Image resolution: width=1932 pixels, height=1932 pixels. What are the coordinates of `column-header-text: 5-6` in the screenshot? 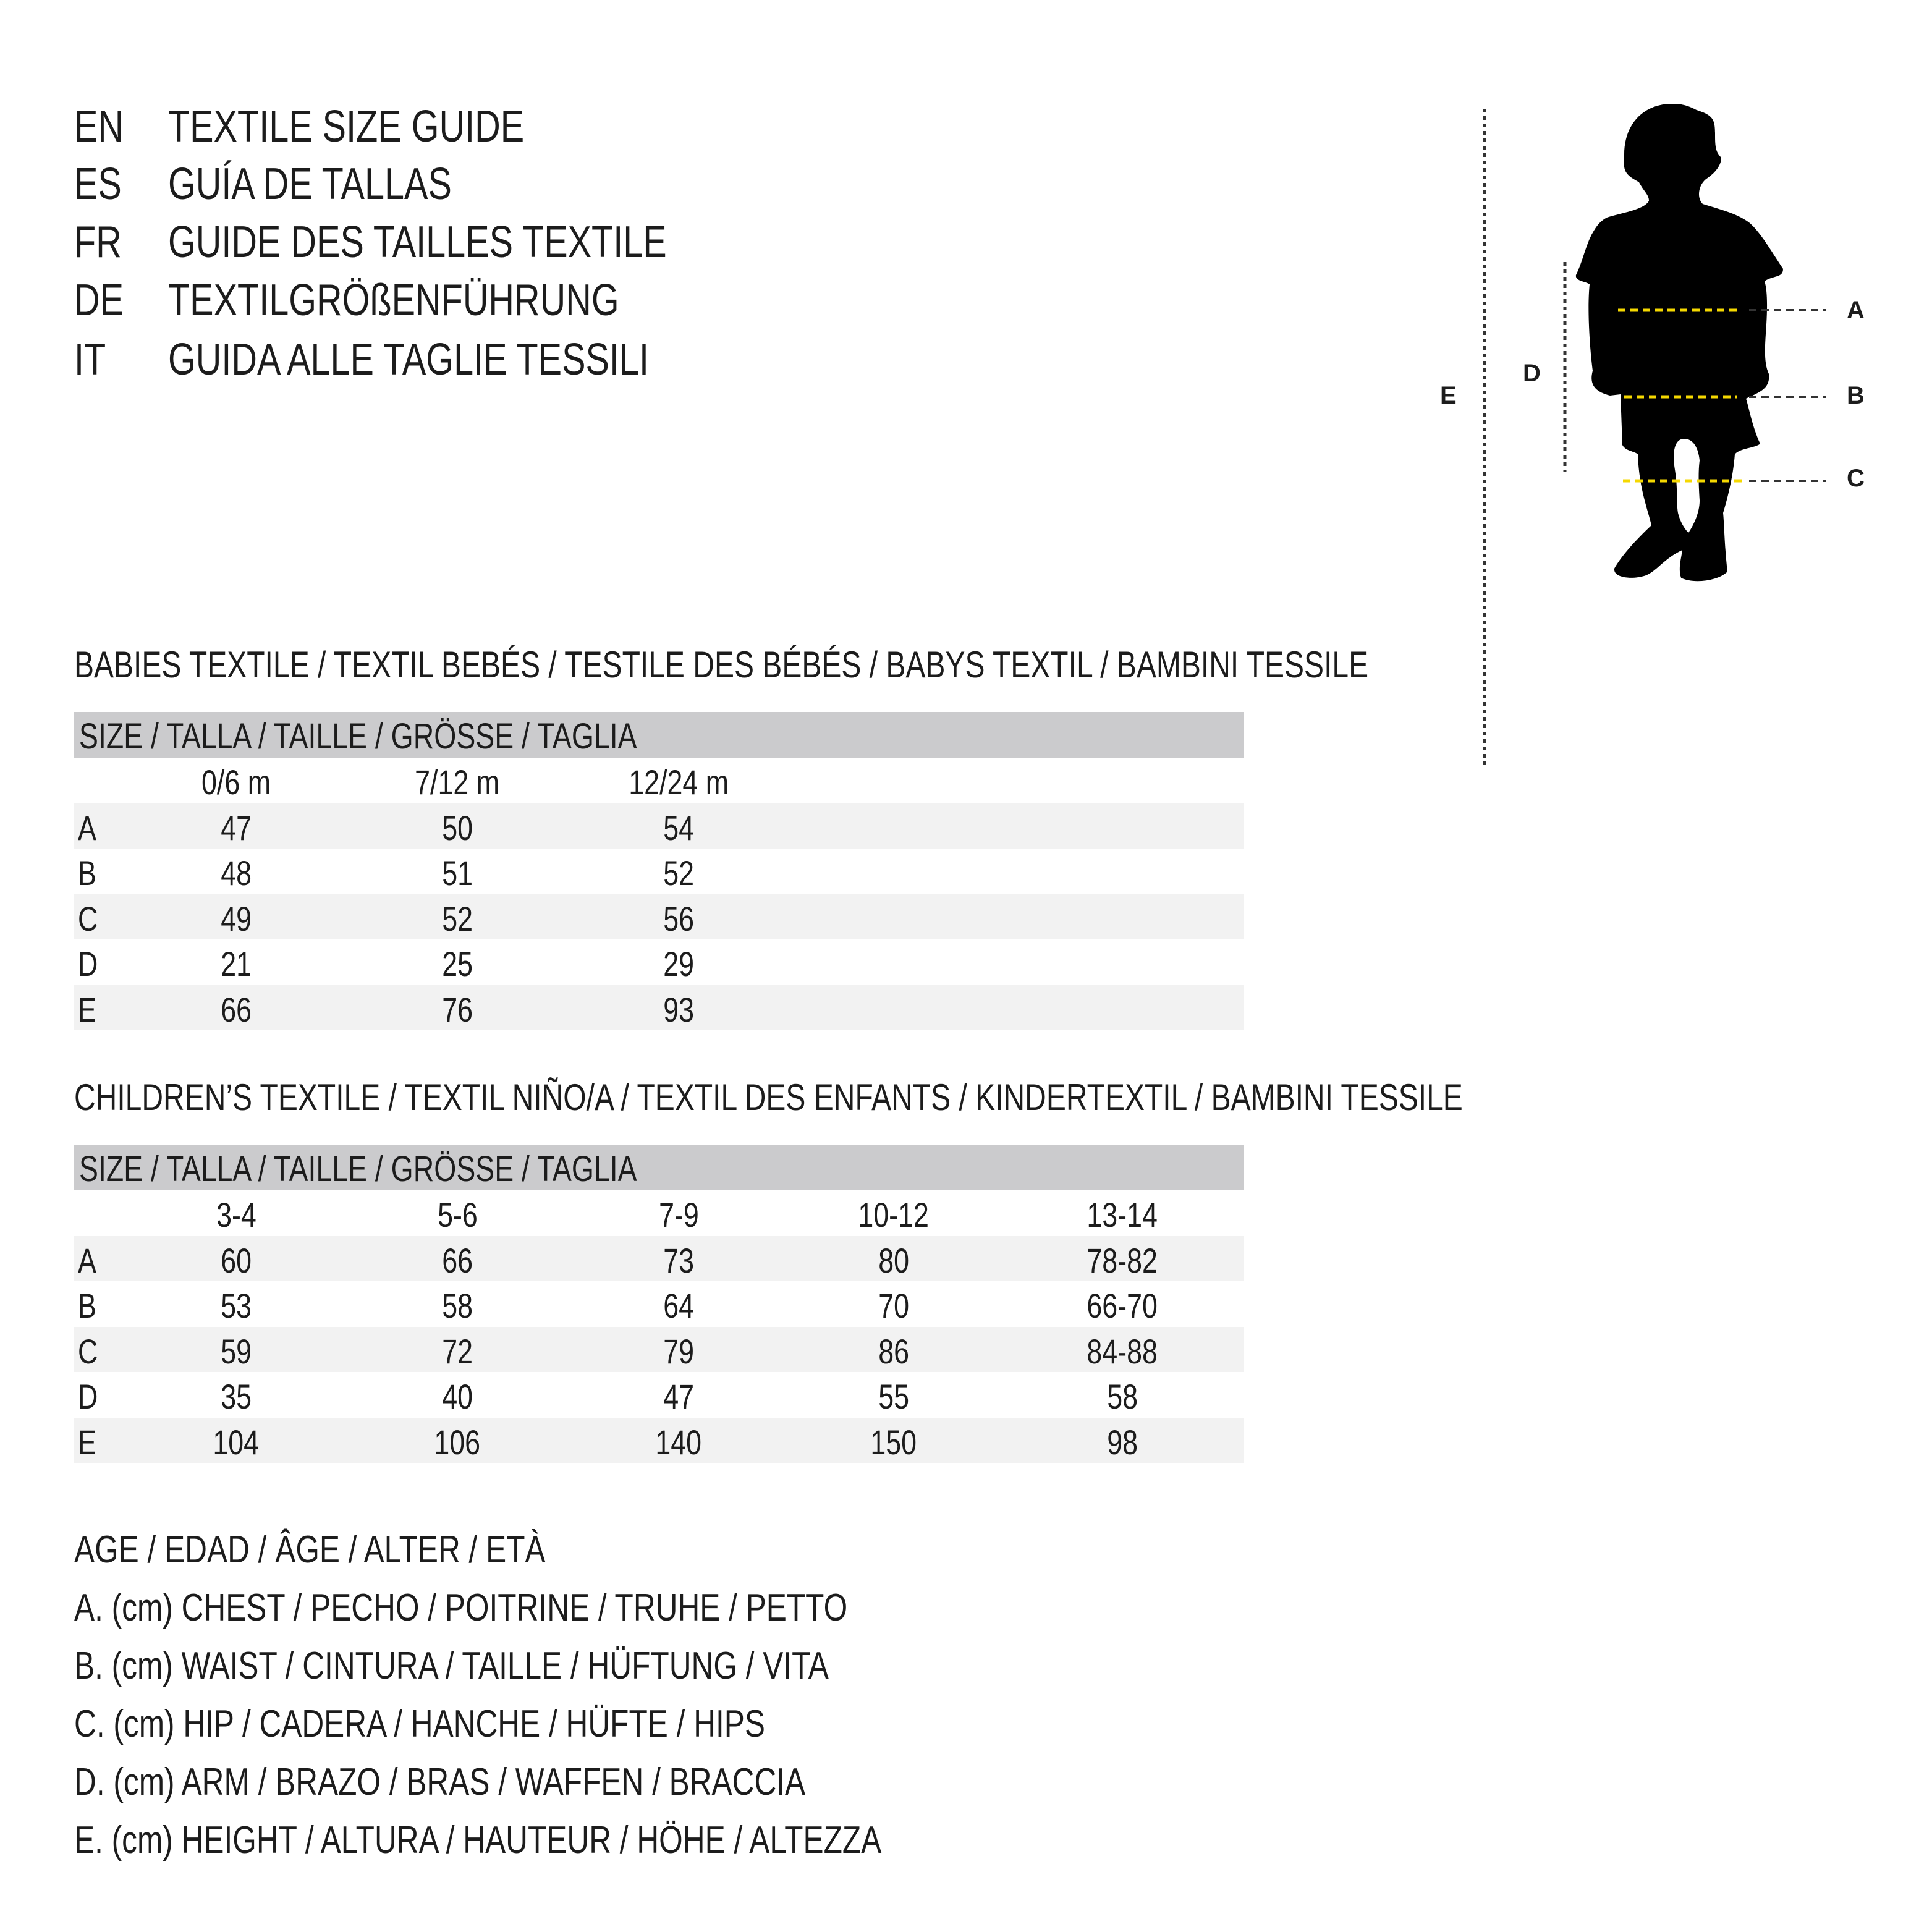 It's located at (457, 1214).